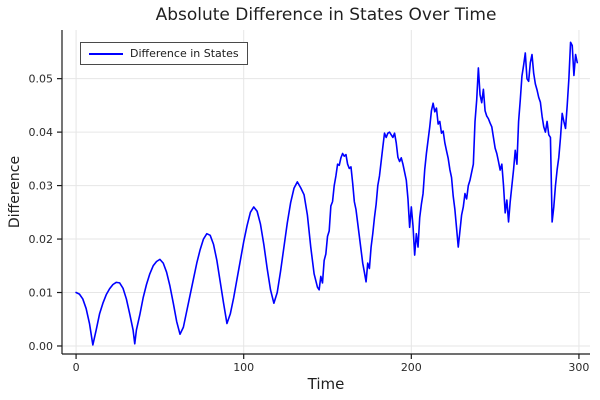 The image size is (600, 400). Describe the element at coordinates (15, 192) in the screenshot. I see `y-axis-label: Difference` at that location.